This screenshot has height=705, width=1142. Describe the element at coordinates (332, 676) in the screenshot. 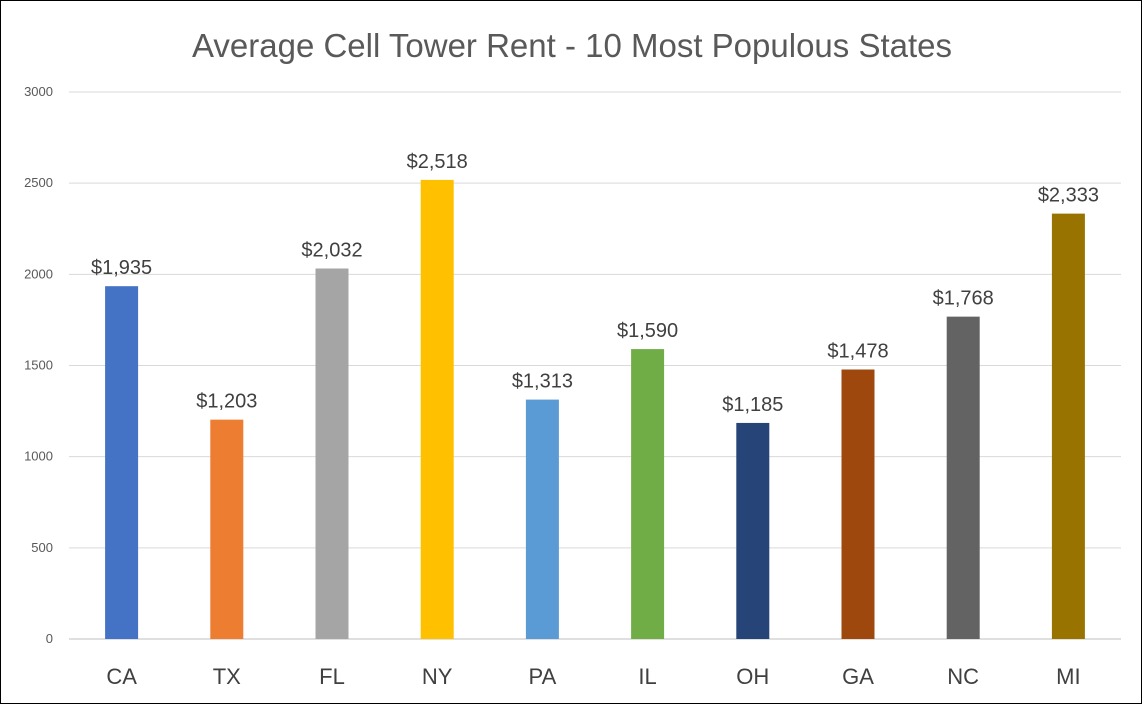

I see `x-tick-label: FL` at that location.